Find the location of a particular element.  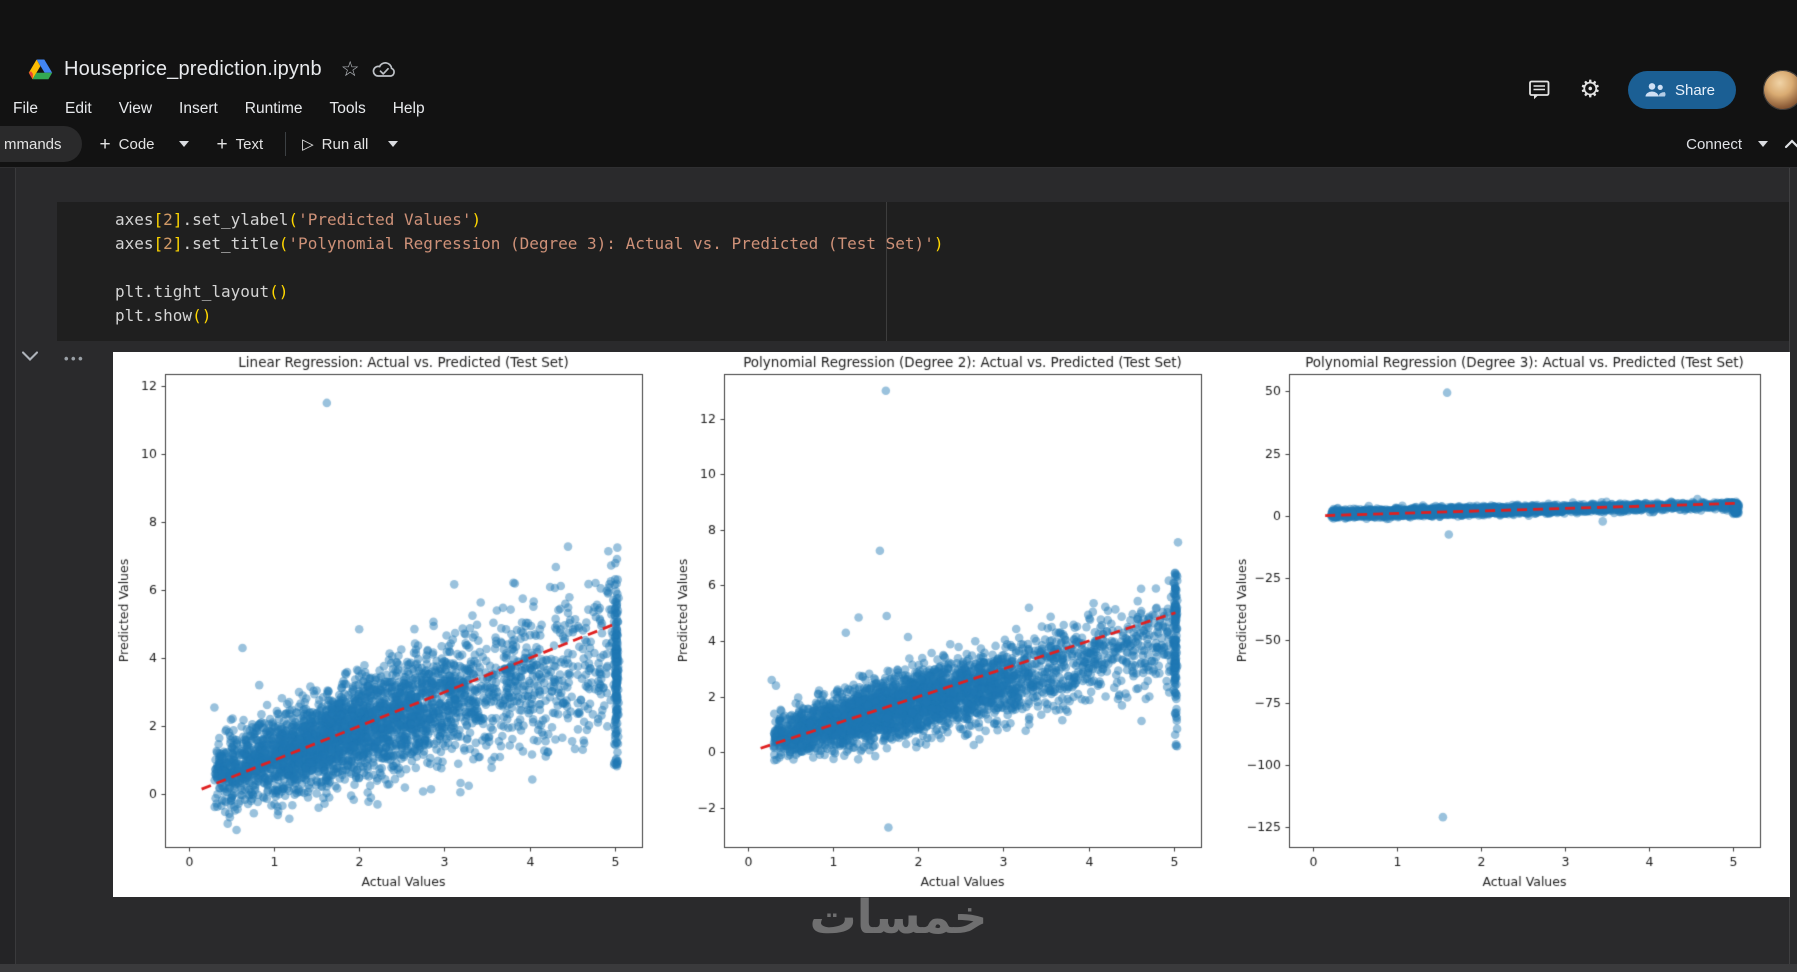

avatar is located at coordinates (1780, 90).